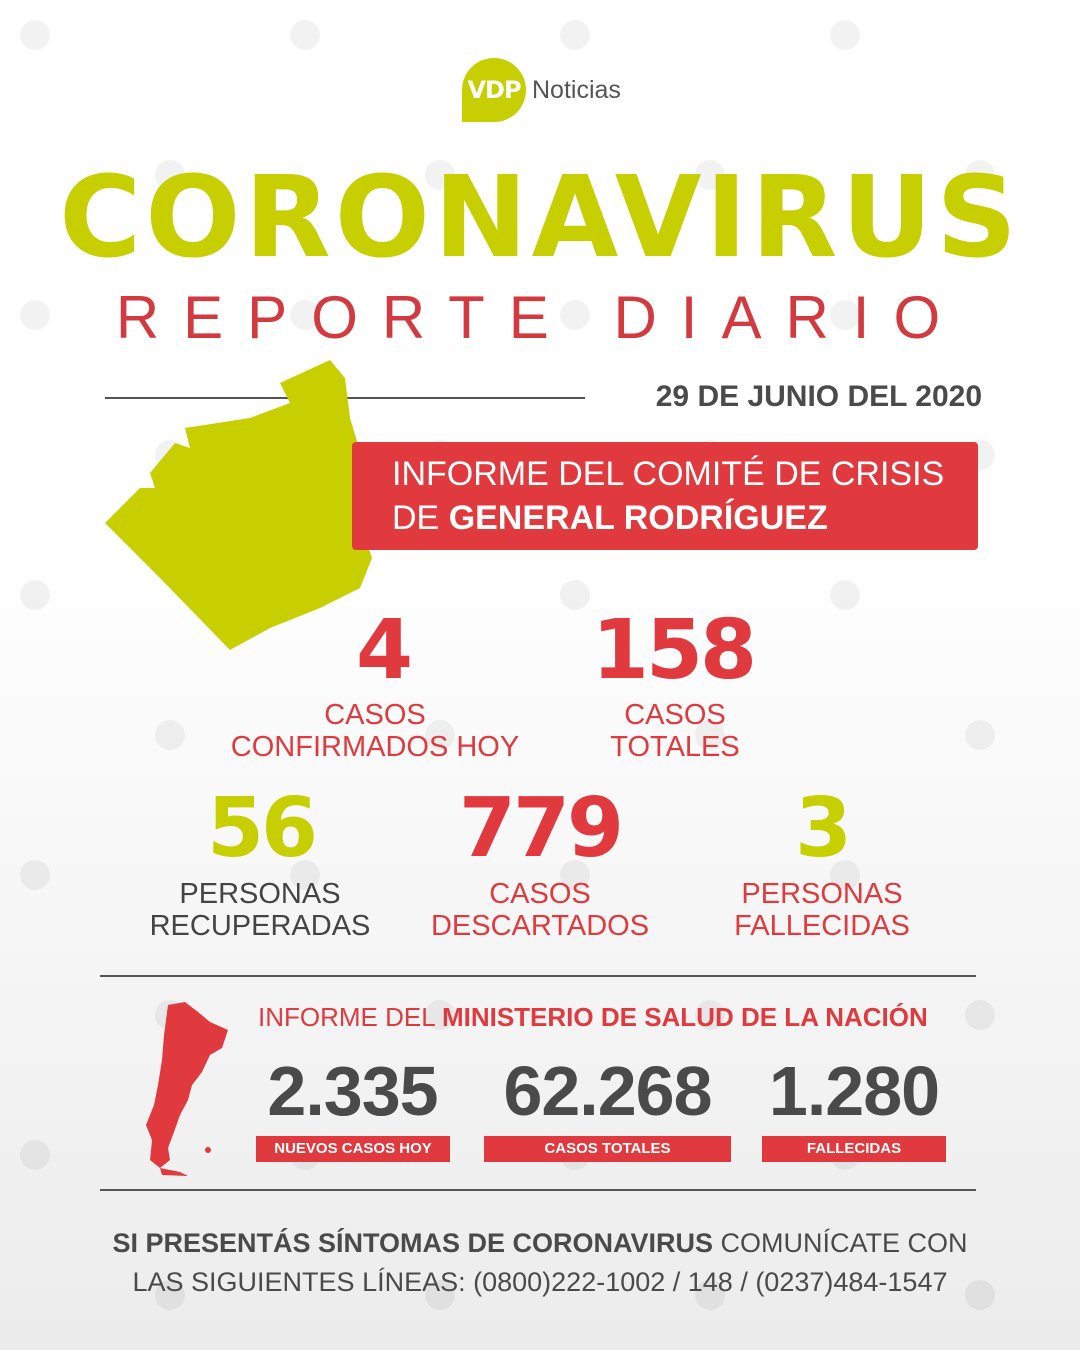 The image size is (1080, 1350). Describe the element at coordinates (494, 90) in the screenshot. I see `logo-mark: VDP` at that location.